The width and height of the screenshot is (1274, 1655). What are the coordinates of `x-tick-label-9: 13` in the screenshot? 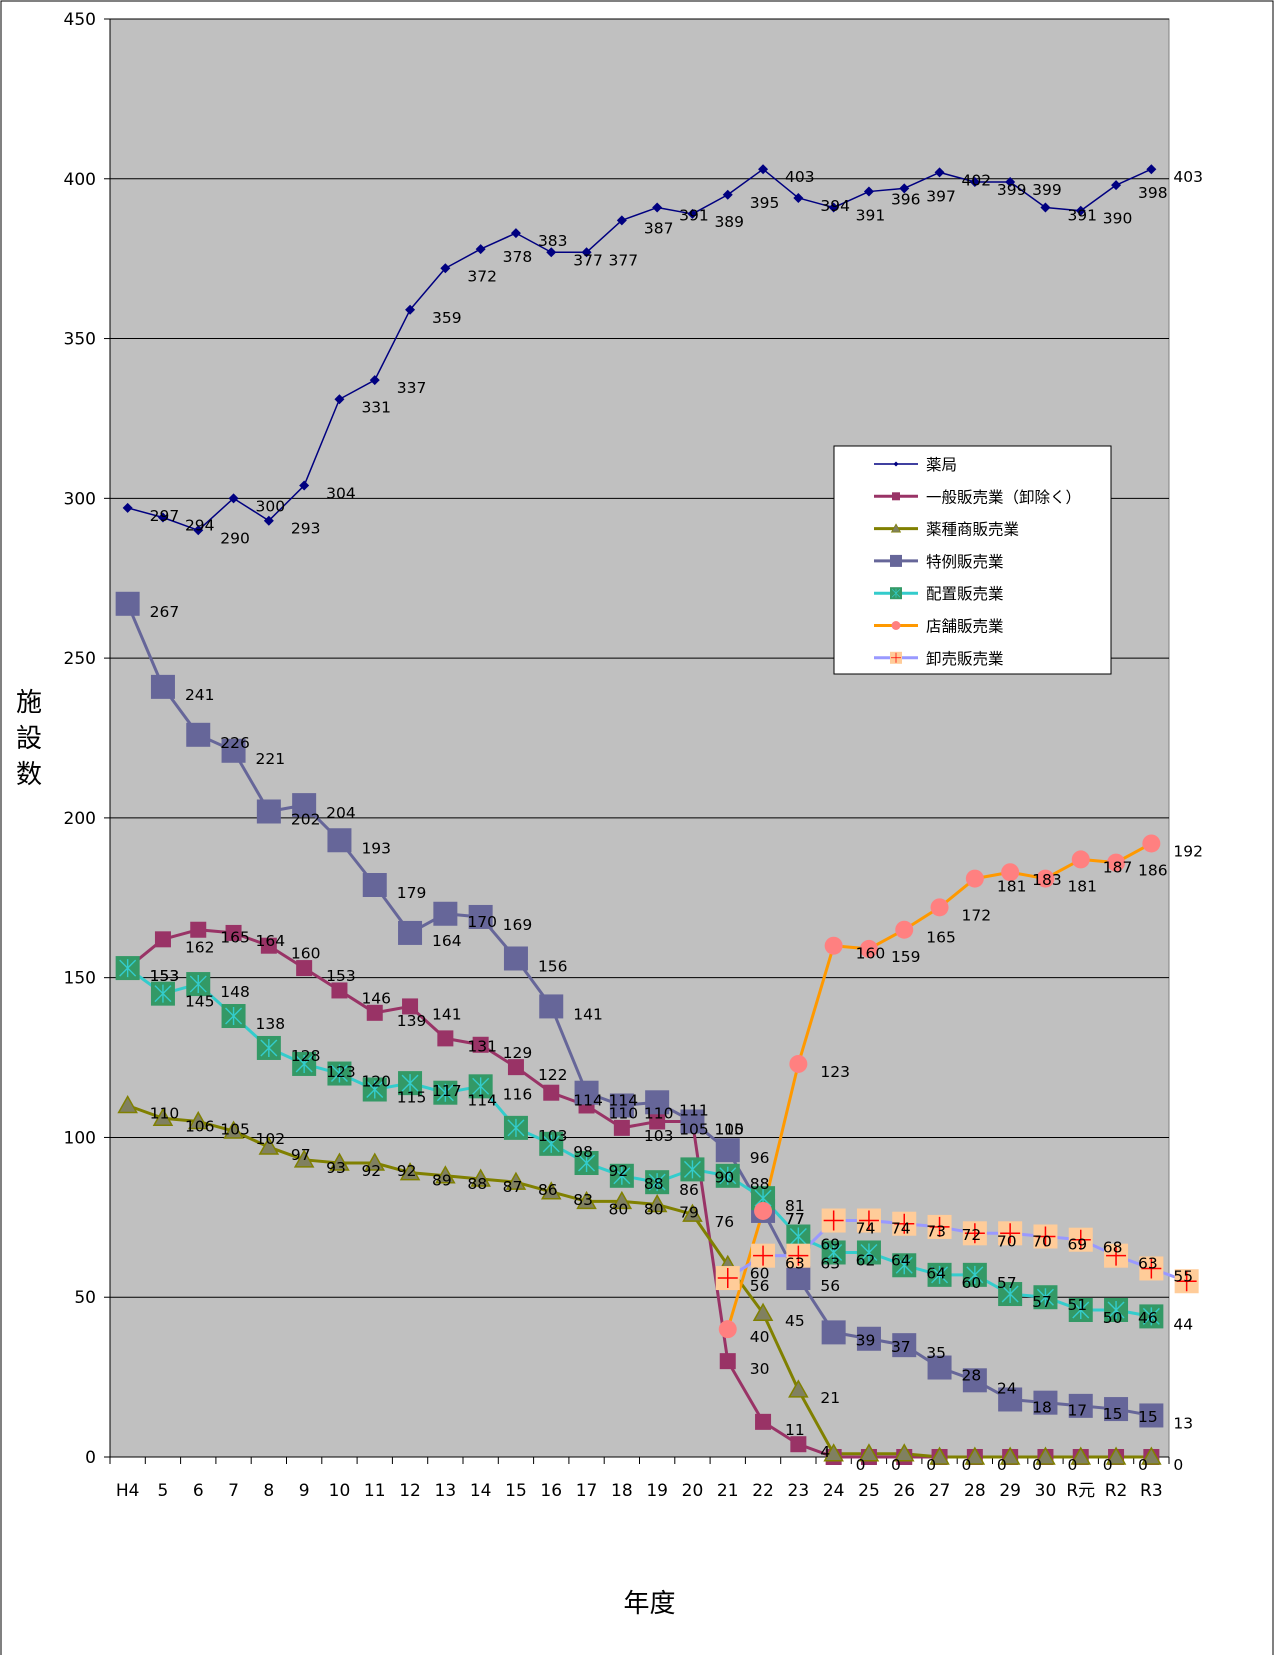 It's located at (446, 1491).